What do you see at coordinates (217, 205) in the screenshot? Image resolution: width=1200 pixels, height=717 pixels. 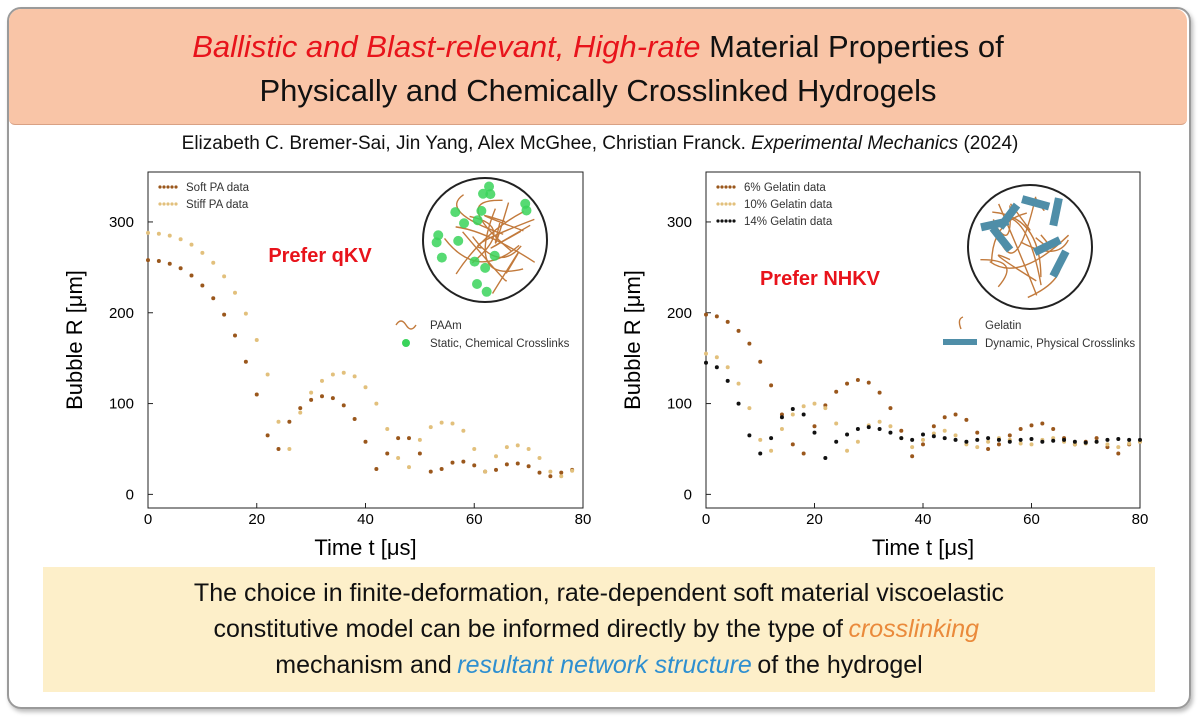 I see `legend-label: Stiff PA data` at bounding box center [217, 205].